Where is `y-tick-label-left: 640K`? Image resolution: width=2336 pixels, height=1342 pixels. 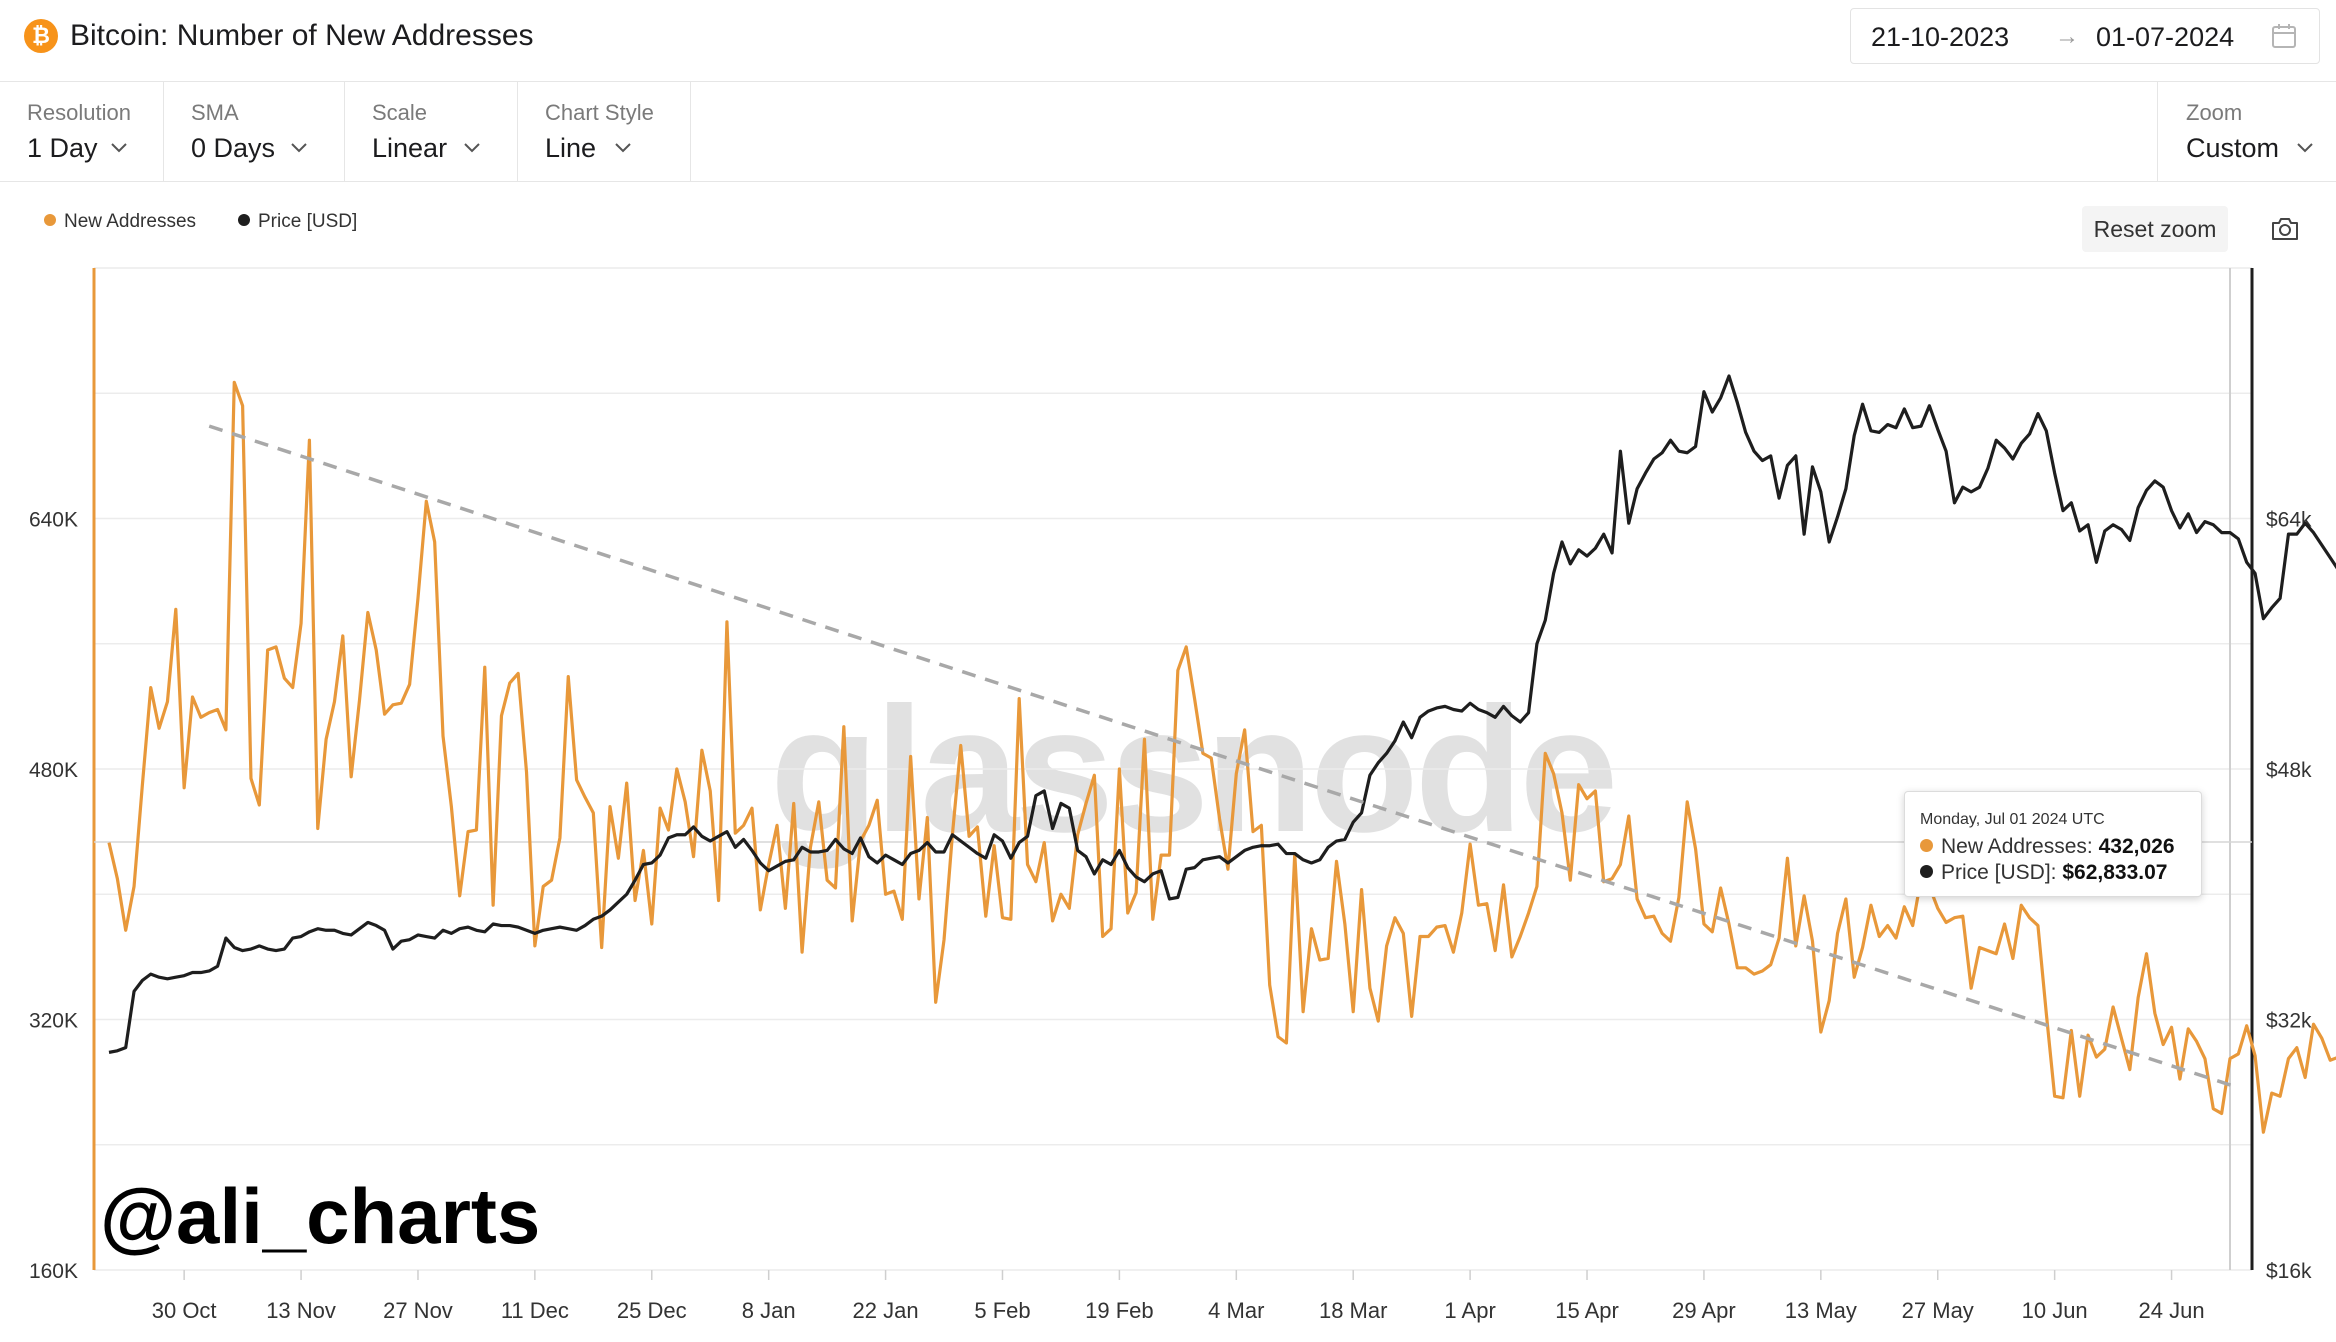
y-tick-label-left: 640K is located at coordinates (53, 520).